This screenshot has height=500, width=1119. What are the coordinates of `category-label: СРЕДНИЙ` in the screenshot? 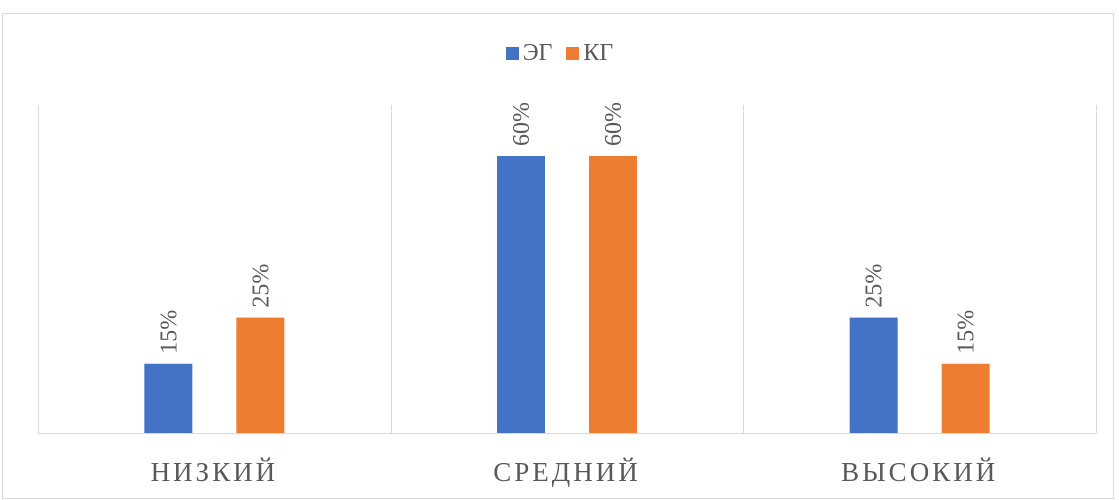 It's located at (566, 472).